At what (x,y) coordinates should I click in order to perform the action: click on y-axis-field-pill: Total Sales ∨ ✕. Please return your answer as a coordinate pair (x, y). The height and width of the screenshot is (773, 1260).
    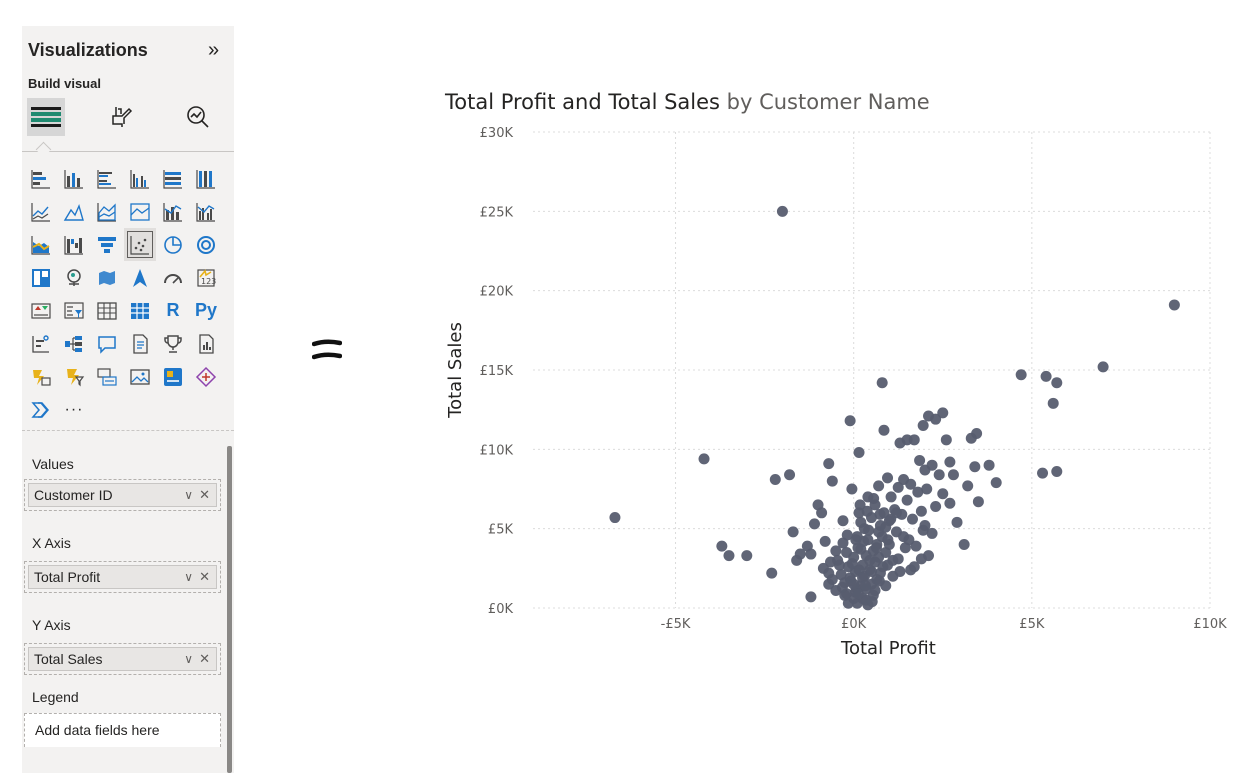
    Looking at the image, I should click on (122, 659).